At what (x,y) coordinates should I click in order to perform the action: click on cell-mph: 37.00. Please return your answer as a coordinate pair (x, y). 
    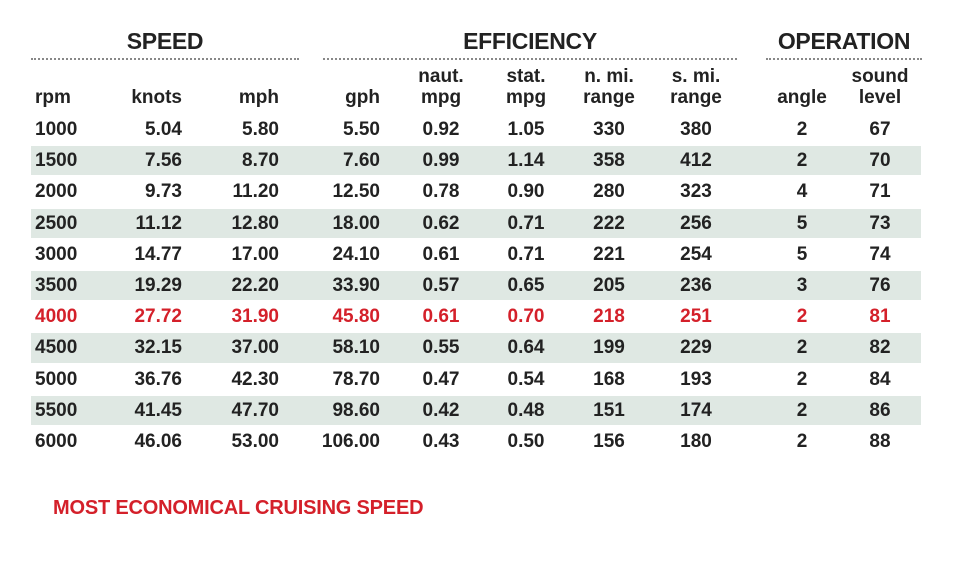
    Looking at the image, I should click on (255, 348).